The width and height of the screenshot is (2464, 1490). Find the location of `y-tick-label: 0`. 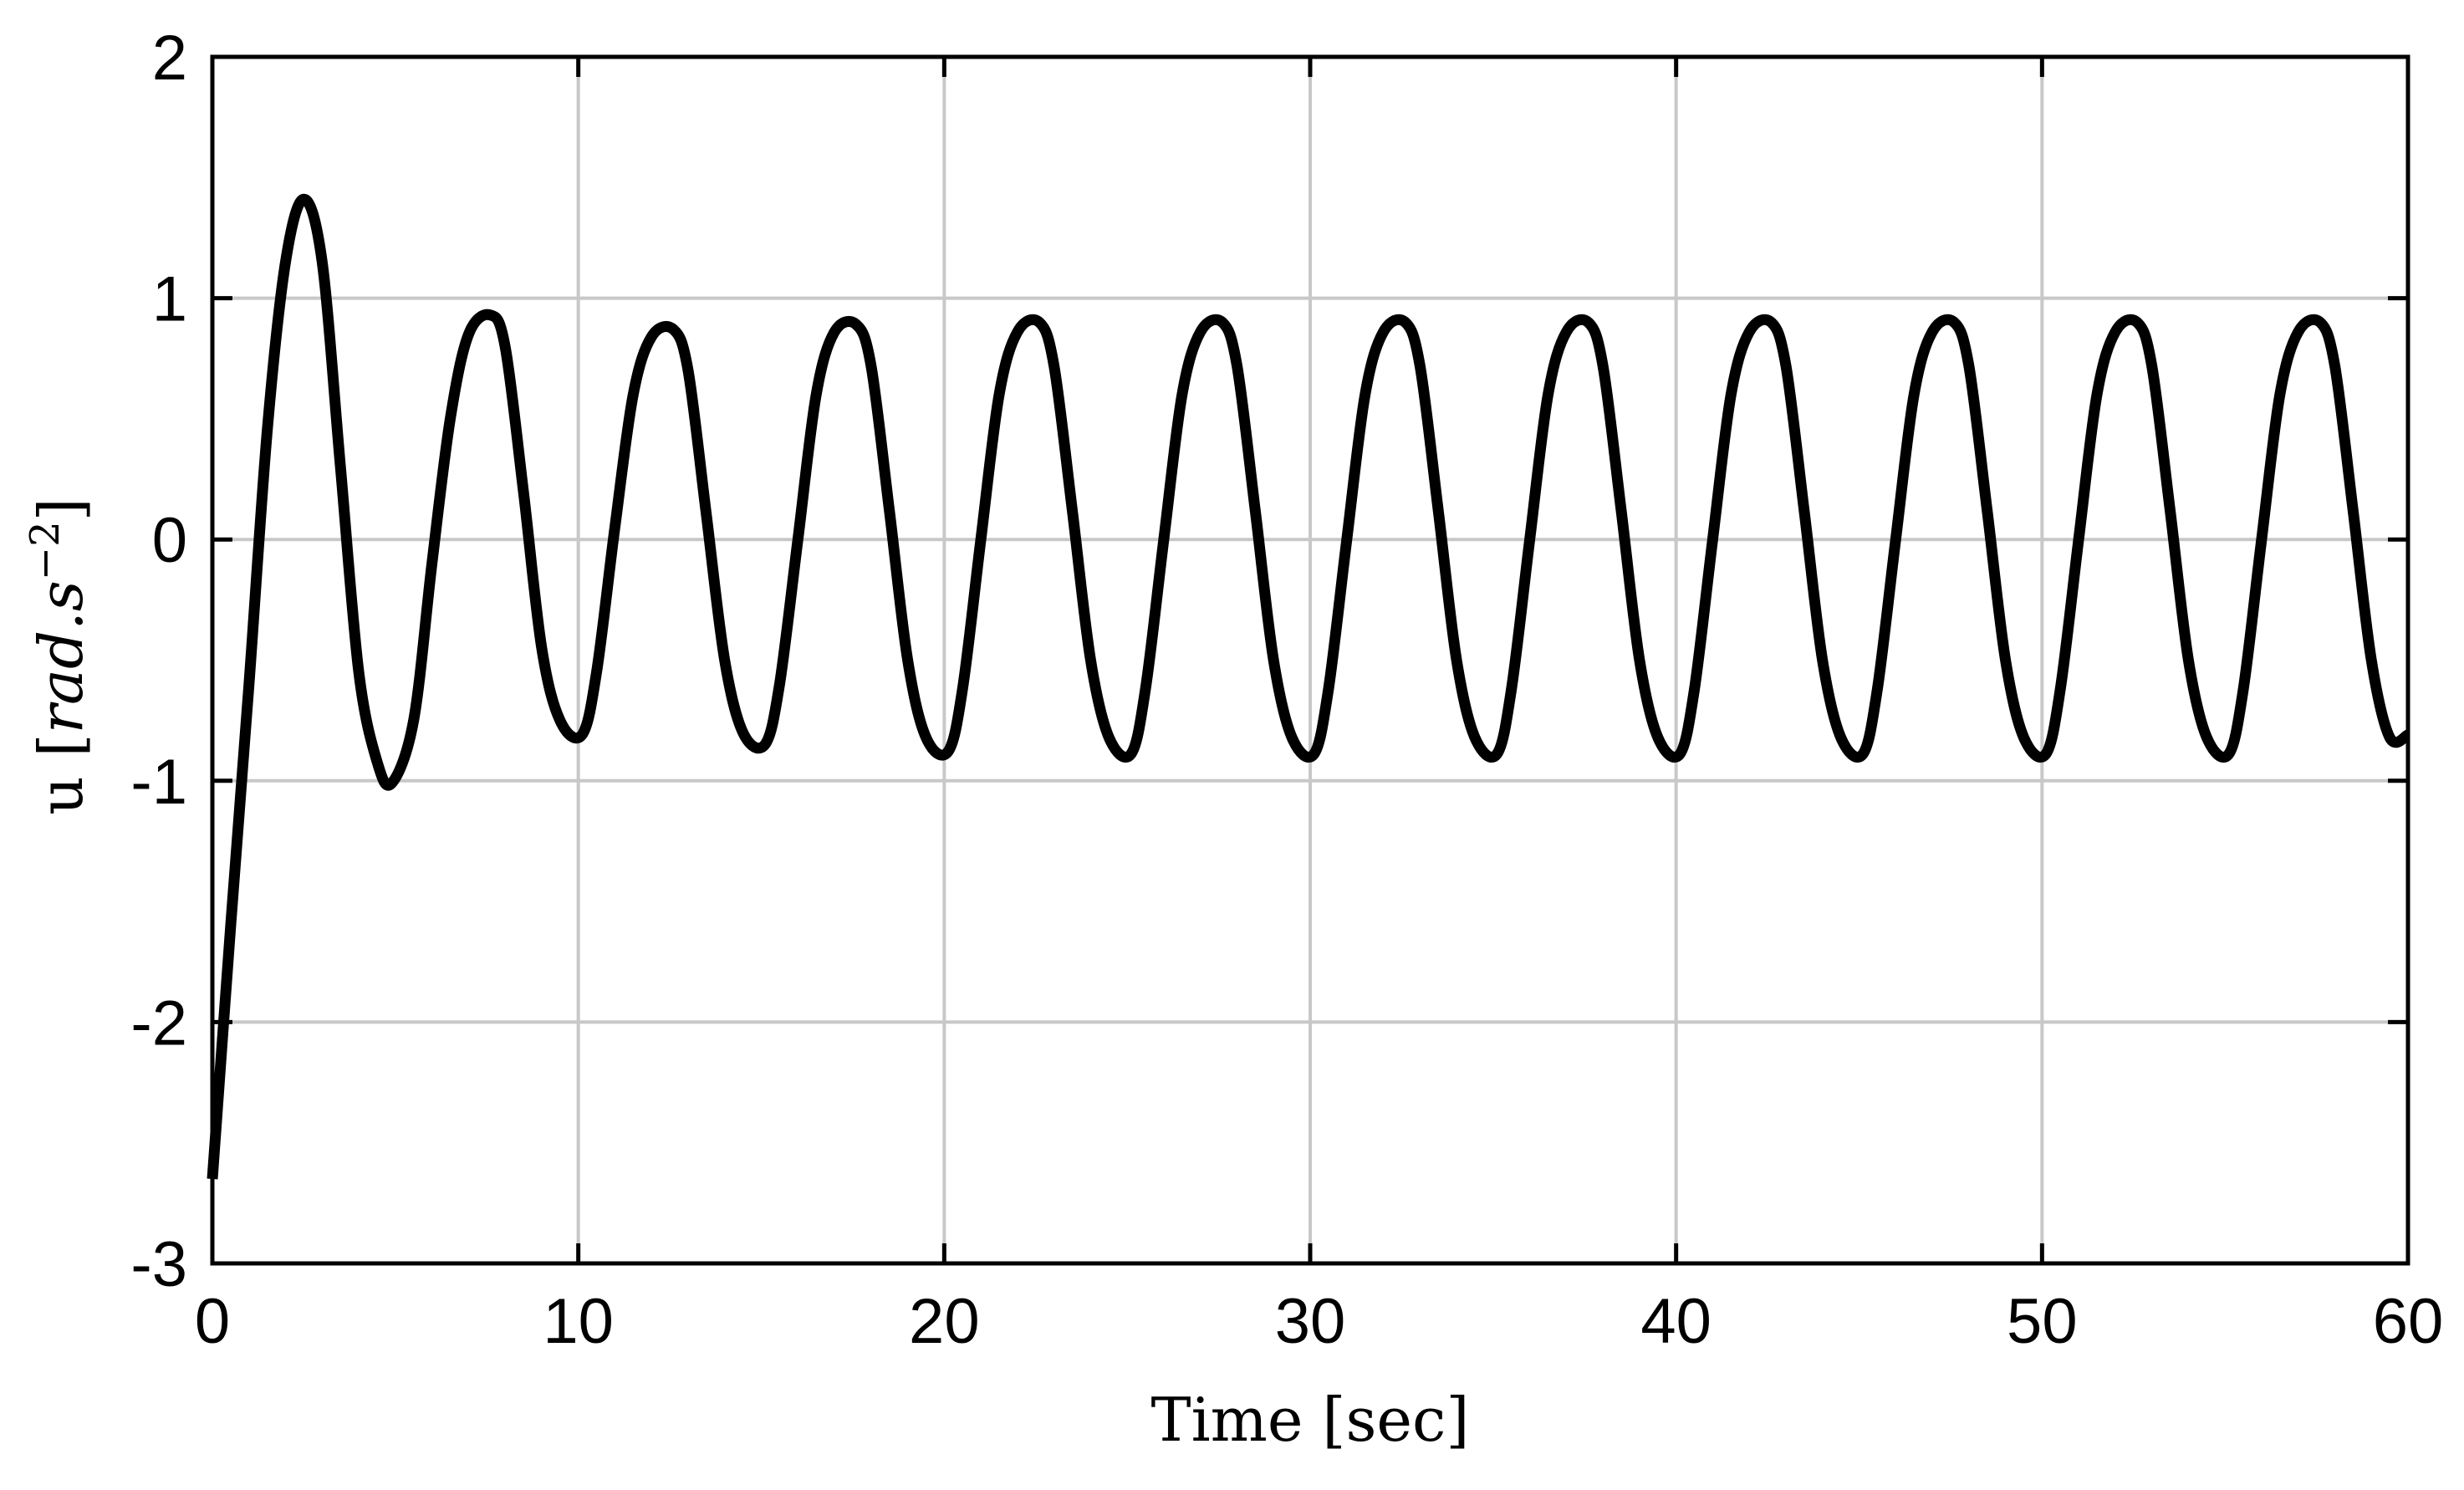

y-tick-label: 0 is located at coordinates (169, 540).